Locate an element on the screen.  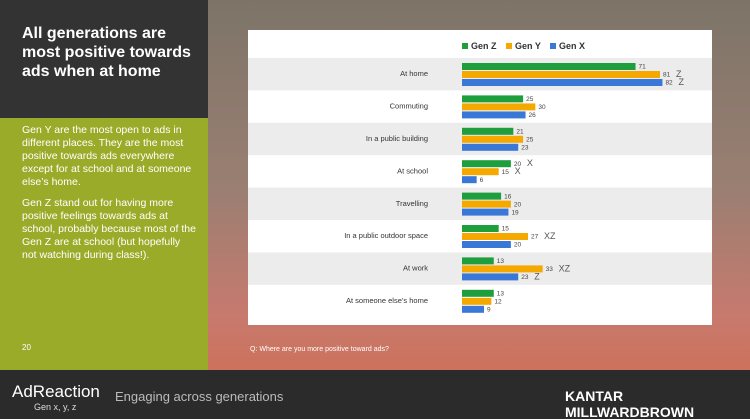
category-label: Travelling is located at coordinates (412, 203).